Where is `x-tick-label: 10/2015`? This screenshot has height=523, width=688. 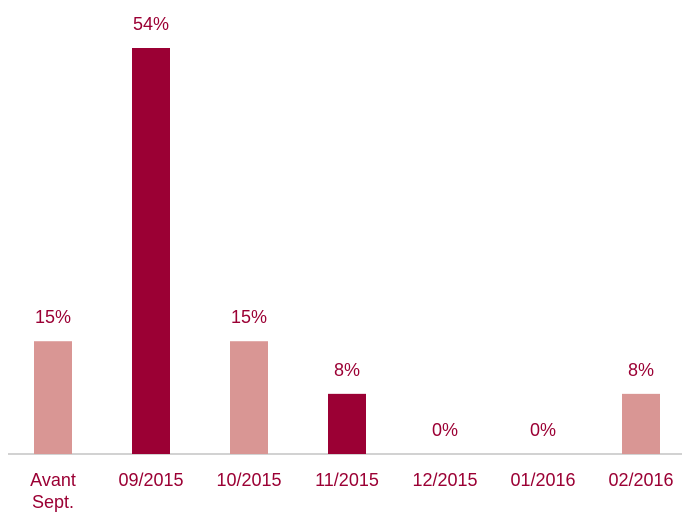
x-tick-label: 10/2015 is located at coordinates (249, 480).